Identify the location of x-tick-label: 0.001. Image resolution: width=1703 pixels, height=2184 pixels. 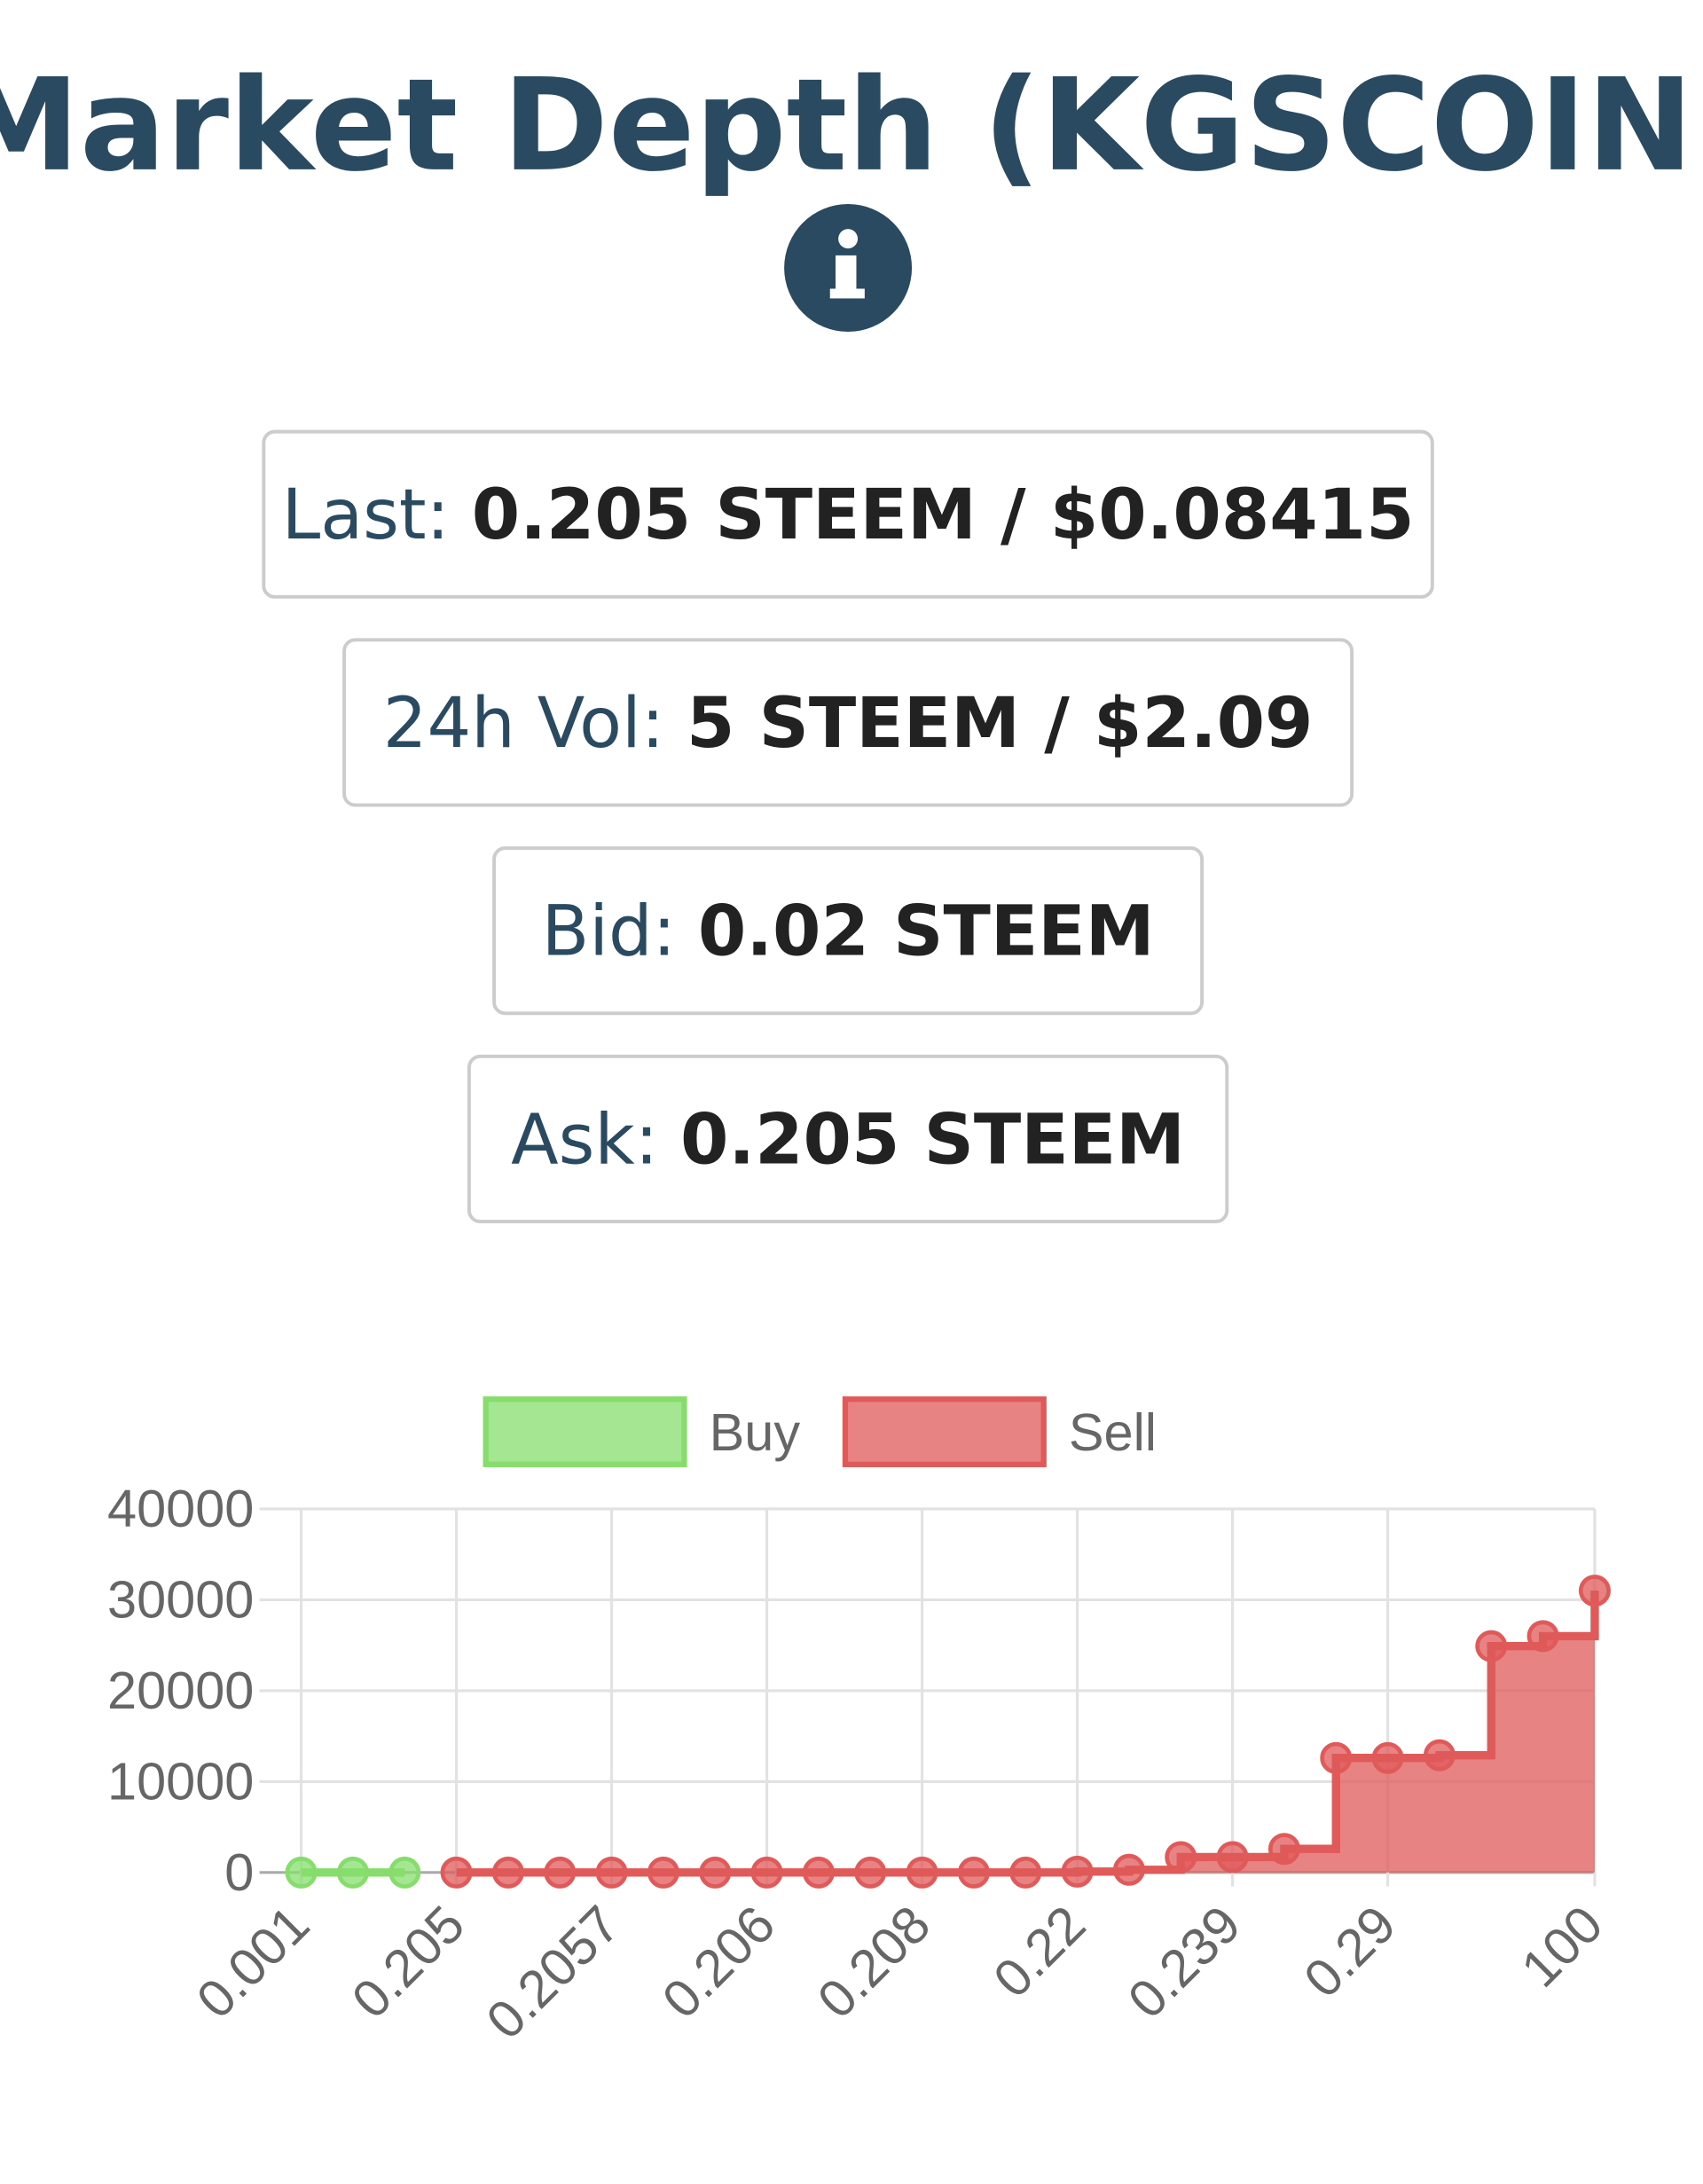
(253, 1962).